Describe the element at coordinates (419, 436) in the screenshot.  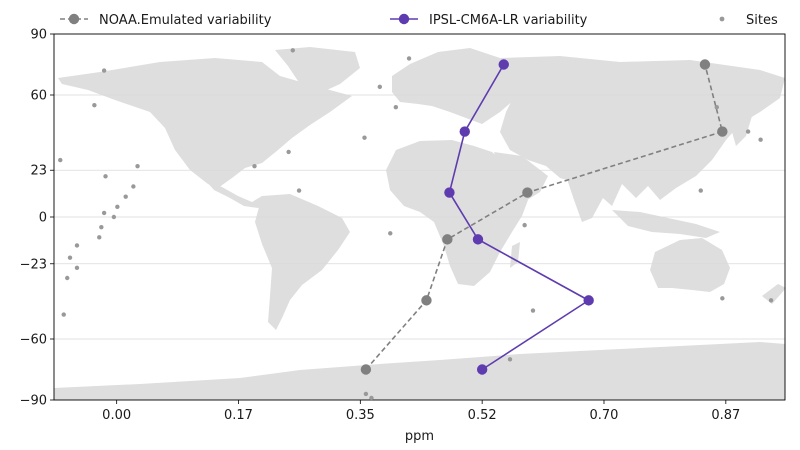
I see `x-axis-label: ppm` at that location.